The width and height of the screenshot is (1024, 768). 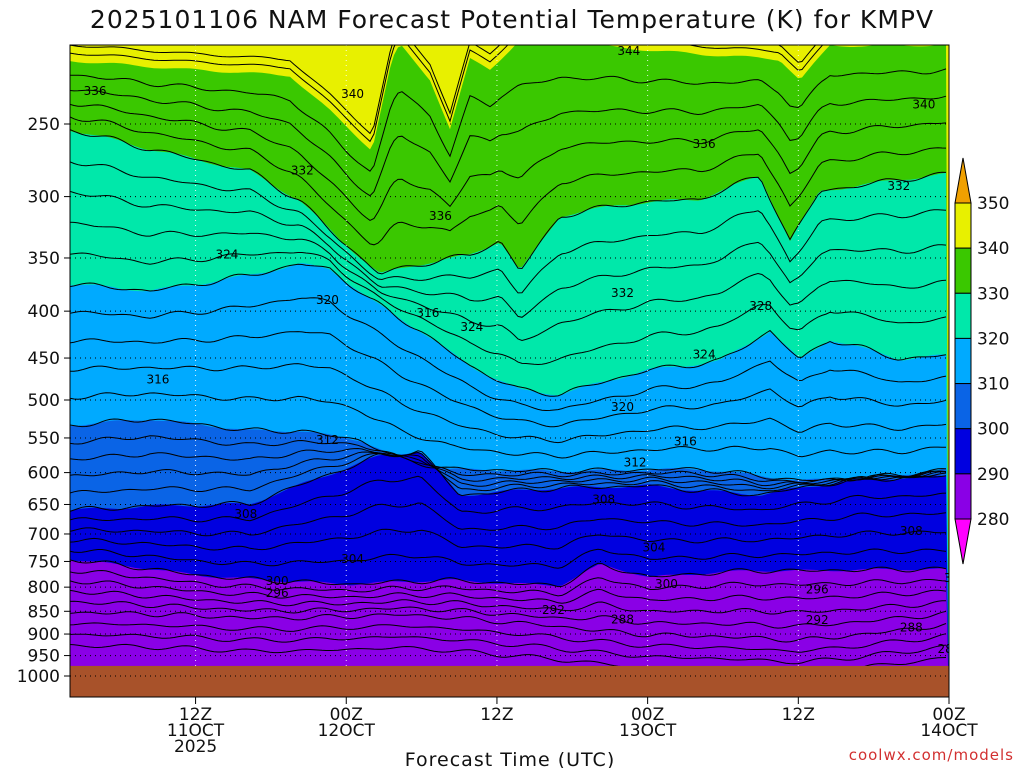 I want to click on contour-label: 304, so click(x=352, y=559).